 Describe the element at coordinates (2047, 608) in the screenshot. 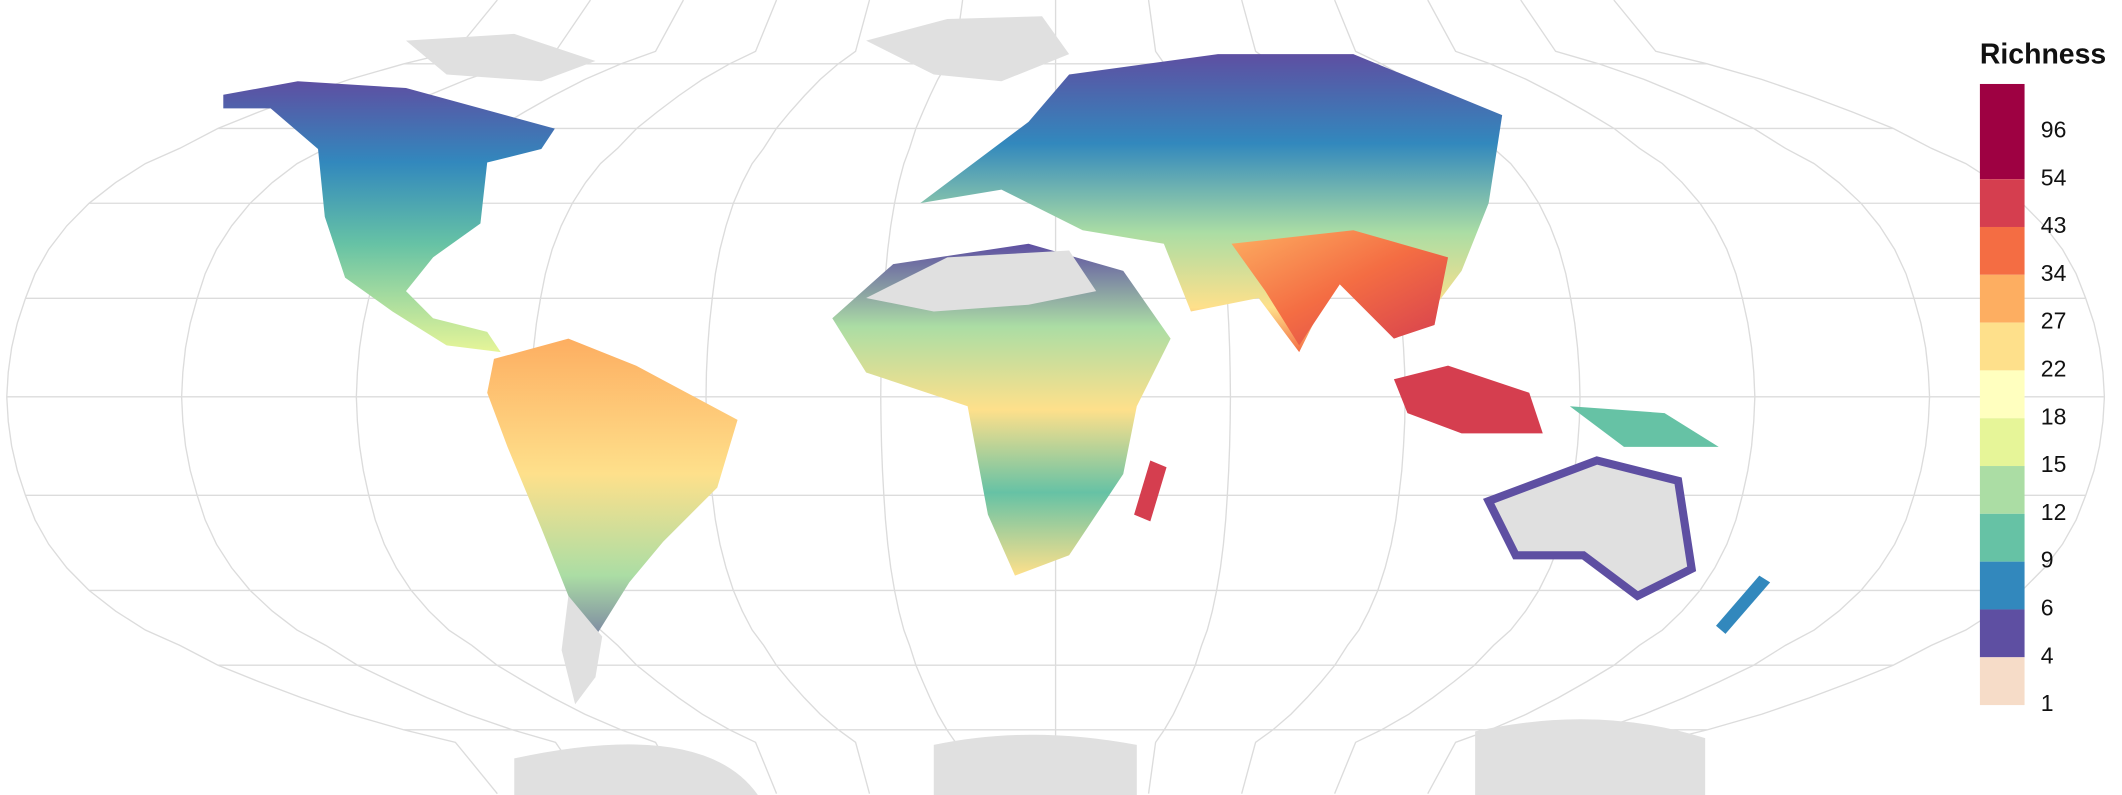

I see `legend-label: 6` at that location.